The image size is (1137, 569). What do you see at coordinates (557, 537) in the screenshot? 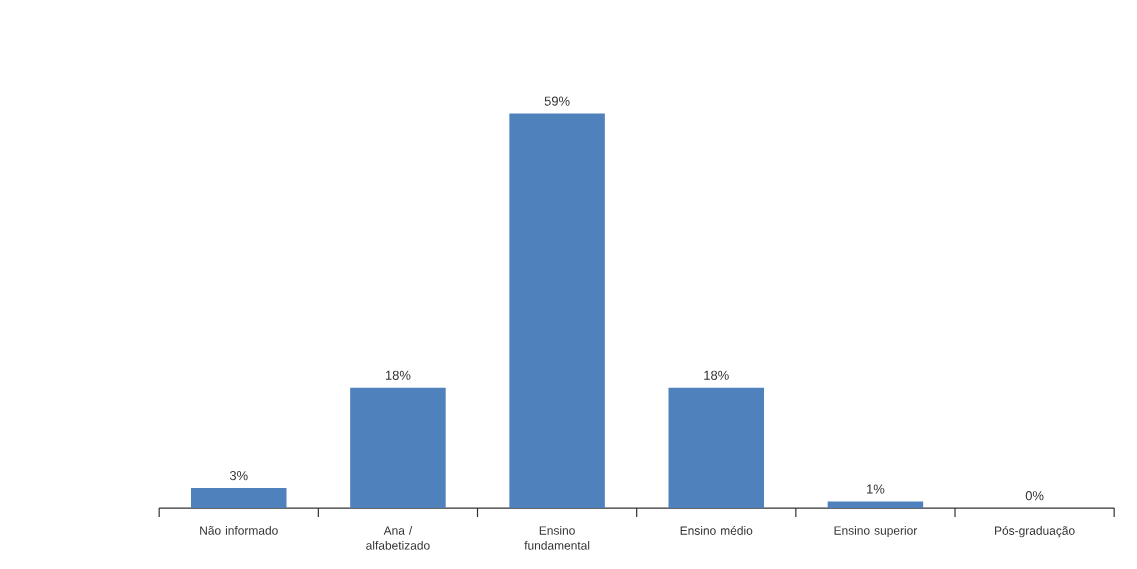
I see `x-tick-label: Ensino fundamental` at bounding box center [557, 537].